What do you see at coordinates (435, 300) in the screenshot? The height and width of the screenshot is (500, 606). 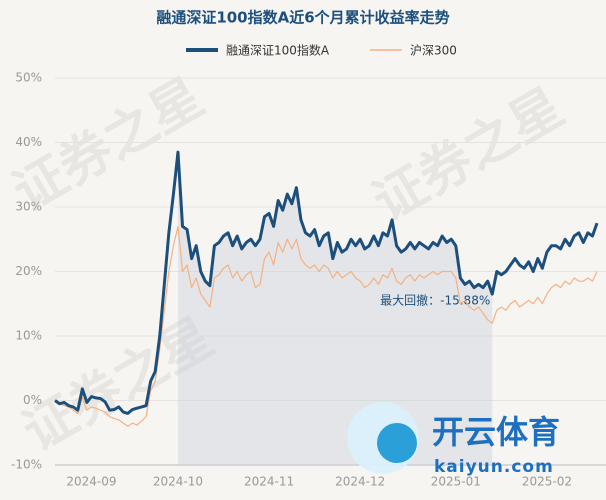 I see `annotation: 最大回撤：-15.88%` at bounding box center [435, 300].